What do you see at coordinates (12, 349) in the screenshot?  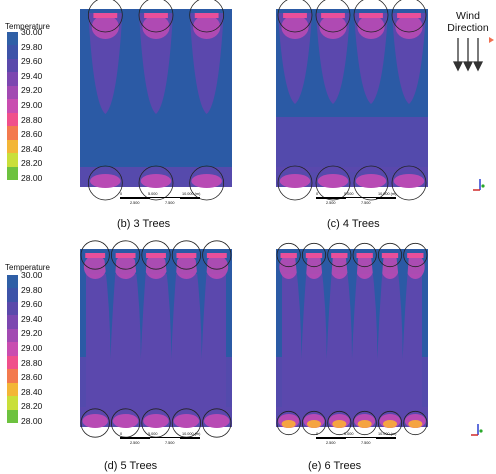 I see `legend-bar-bottom` at bounding box center [12, 349].